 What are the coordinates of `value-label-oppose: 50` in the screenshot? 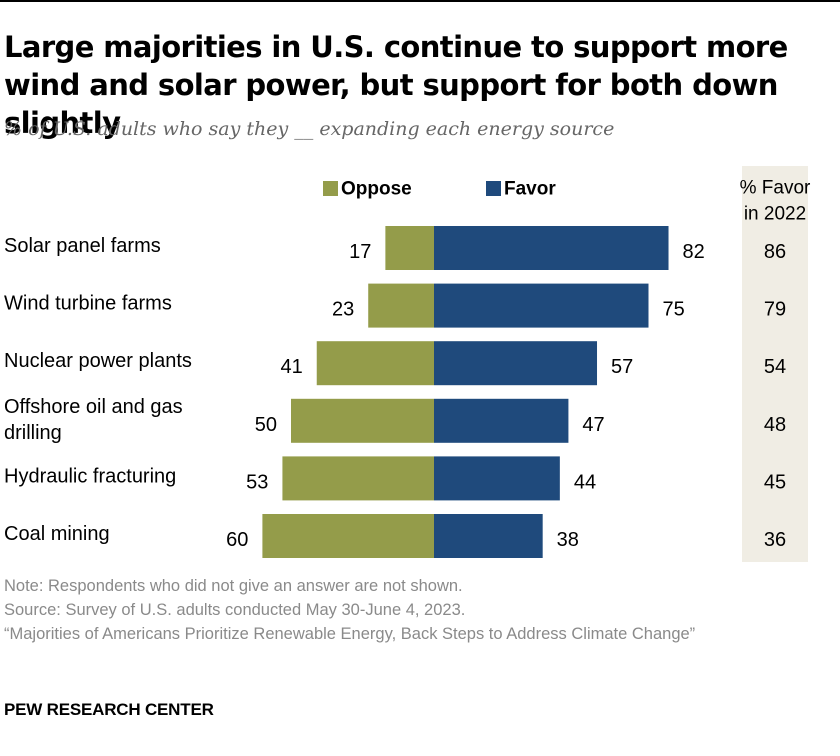 It's located at (266, 425).